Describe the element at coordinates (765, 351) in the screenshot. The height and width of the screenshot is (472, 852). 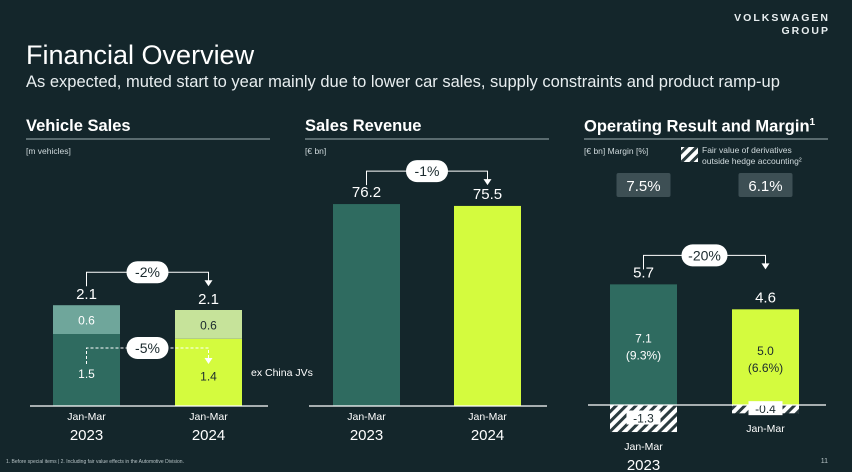
I see `operating-result-before-fv-label-1: 5.0` at that location.